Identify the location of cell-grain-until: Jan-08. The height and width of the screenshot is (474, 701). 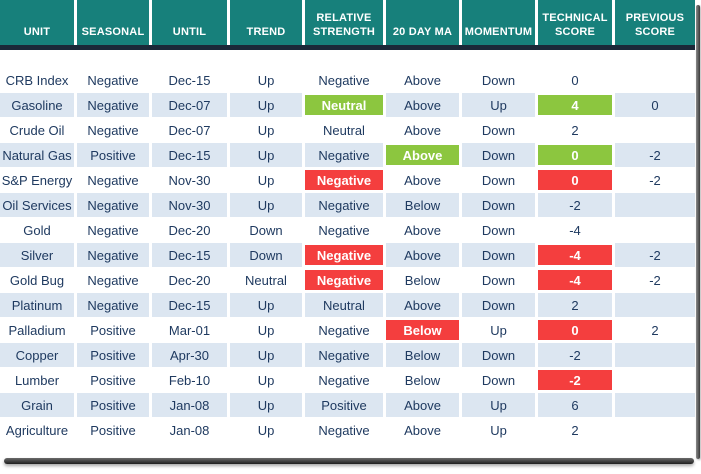
(189, 405).